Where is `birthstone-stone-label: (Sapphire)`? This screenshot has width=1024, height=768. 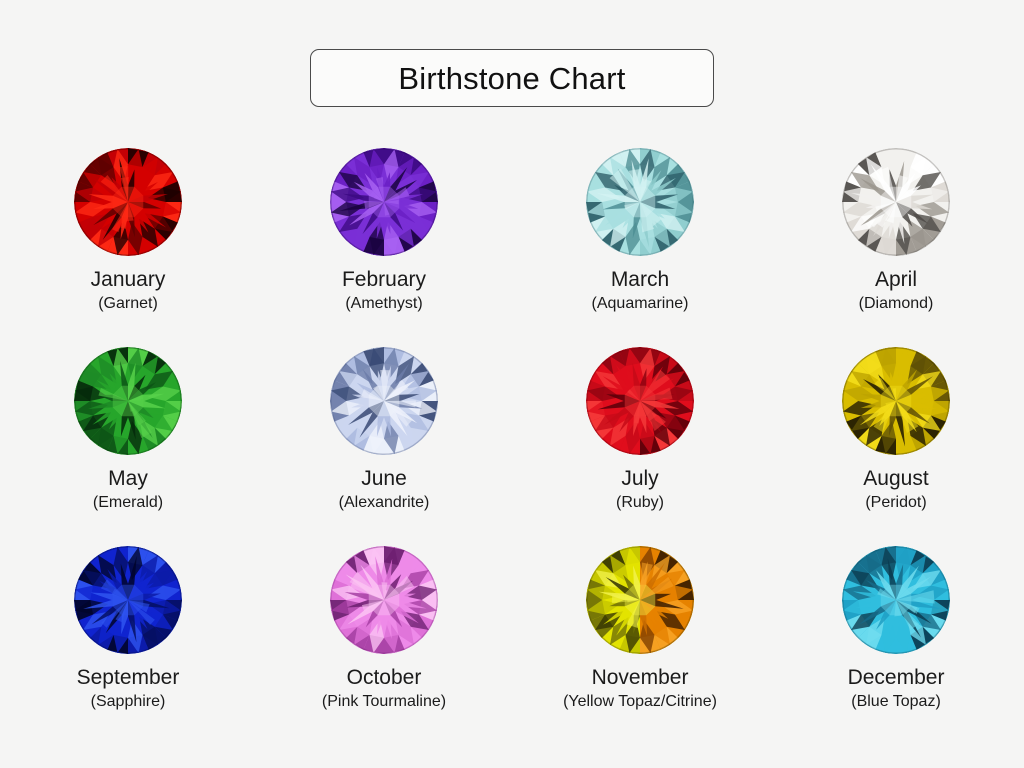
birthstone-stone-label: (Sapphire) is located at coordinates (128, 702).